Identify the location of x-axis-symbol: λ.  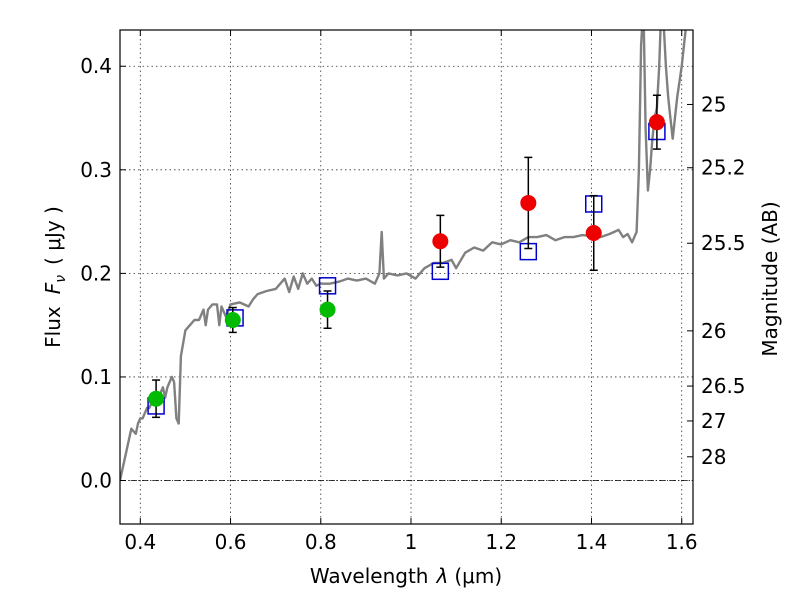
(442, 576).